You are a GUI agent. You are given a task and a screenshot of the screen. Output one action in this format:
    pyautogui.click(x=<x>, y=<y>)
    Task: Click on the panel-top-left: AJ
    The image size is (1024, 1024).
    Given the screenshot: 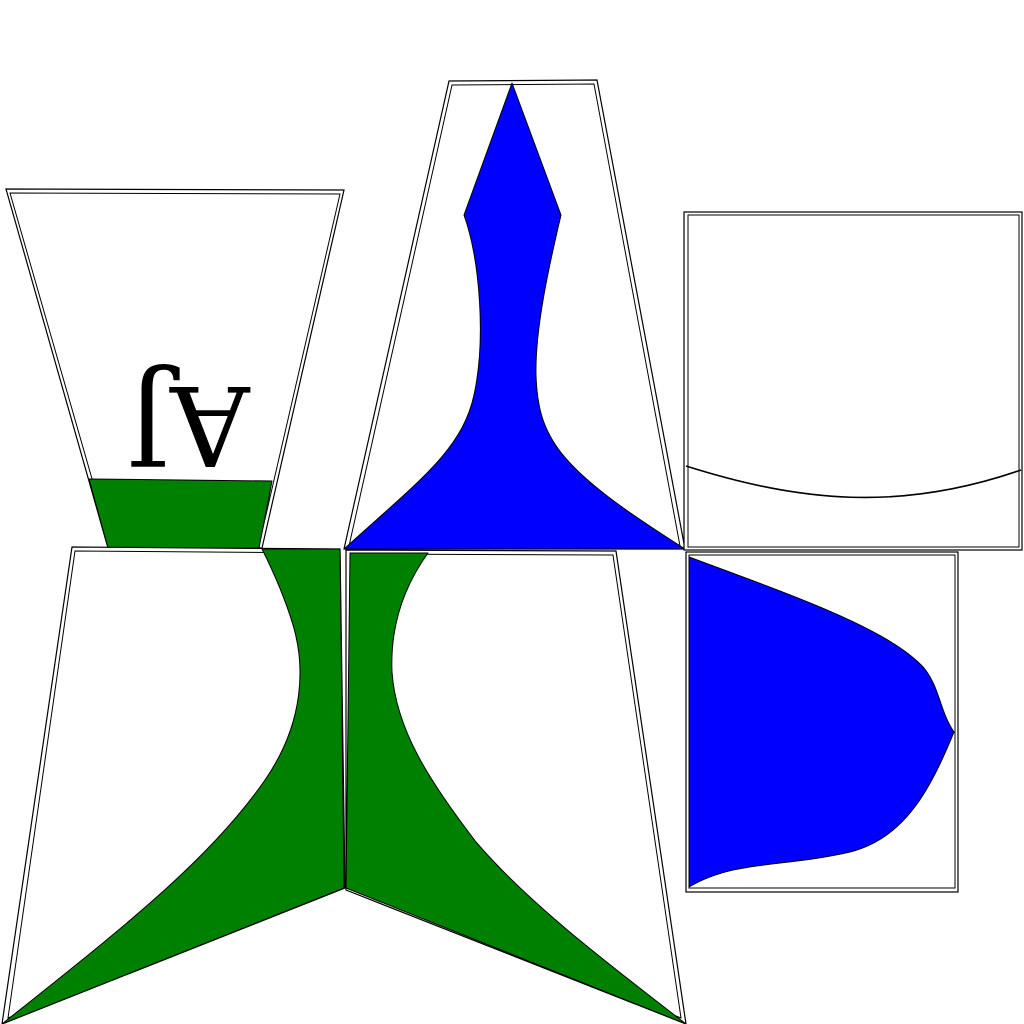 What is the action you would take?
    pyautogui.click(x=175, y=368)
    